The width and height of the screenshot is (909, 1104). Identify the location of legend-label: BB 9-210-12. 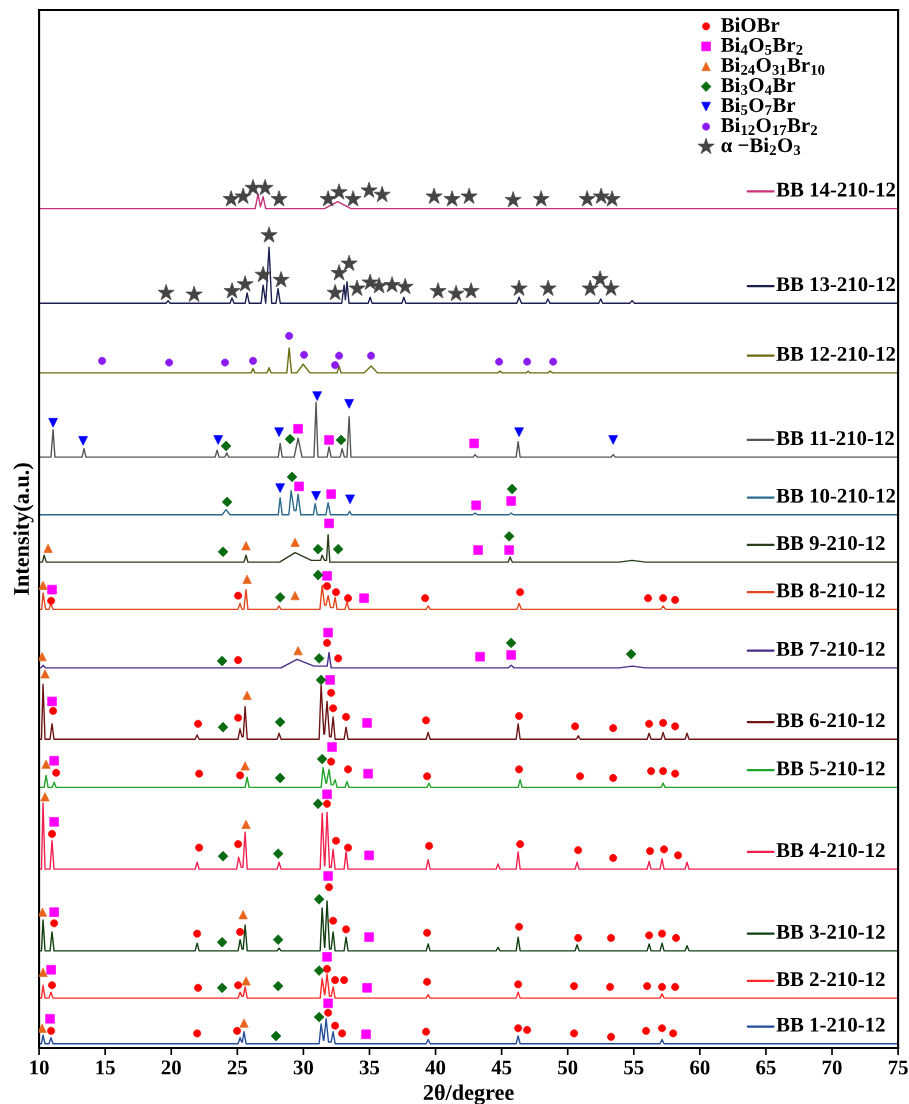
(830, 543).